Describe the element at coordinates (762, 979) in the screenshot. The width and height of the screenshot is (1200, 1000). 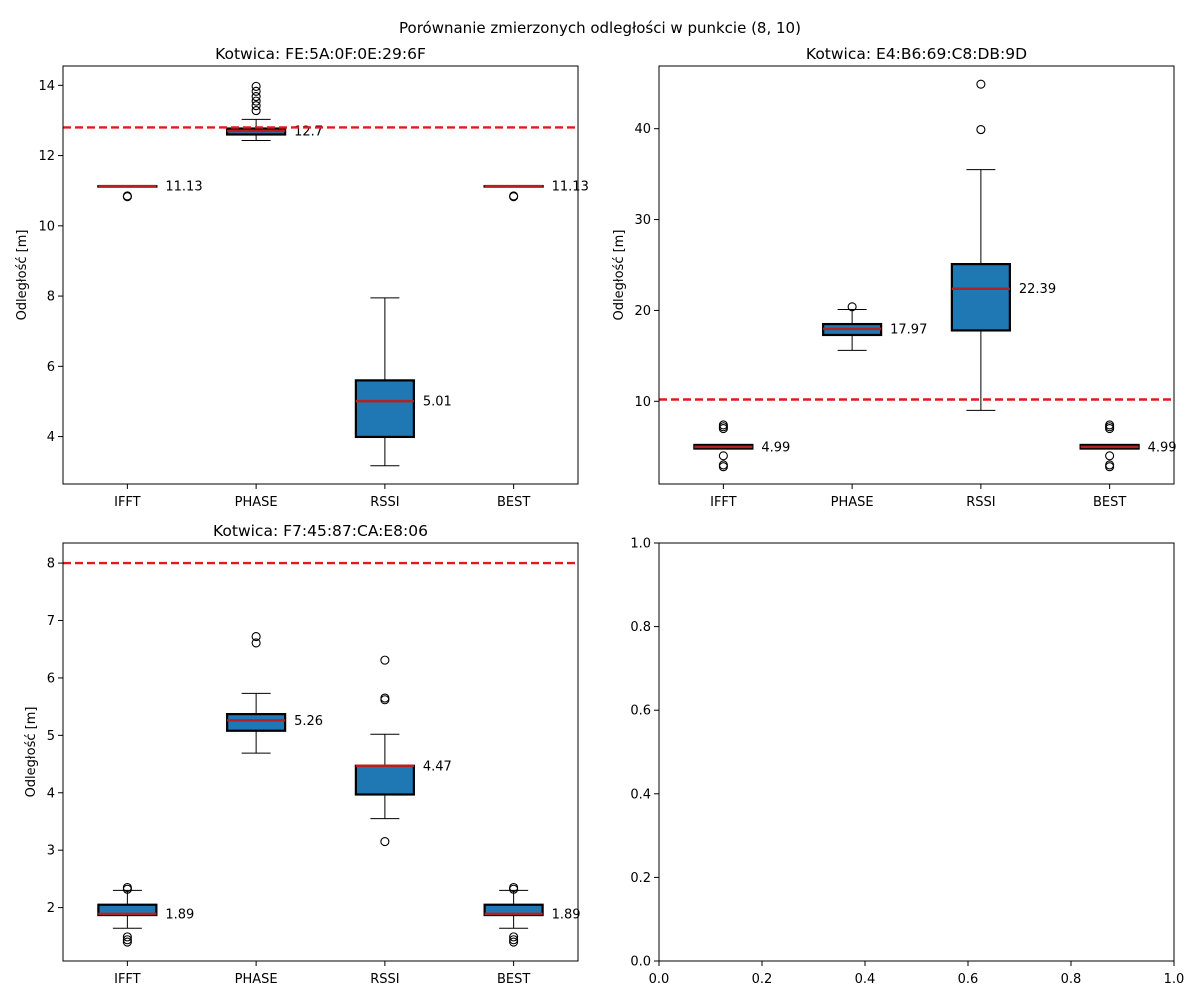
I see `x-tick-label: 0.2` at that location.